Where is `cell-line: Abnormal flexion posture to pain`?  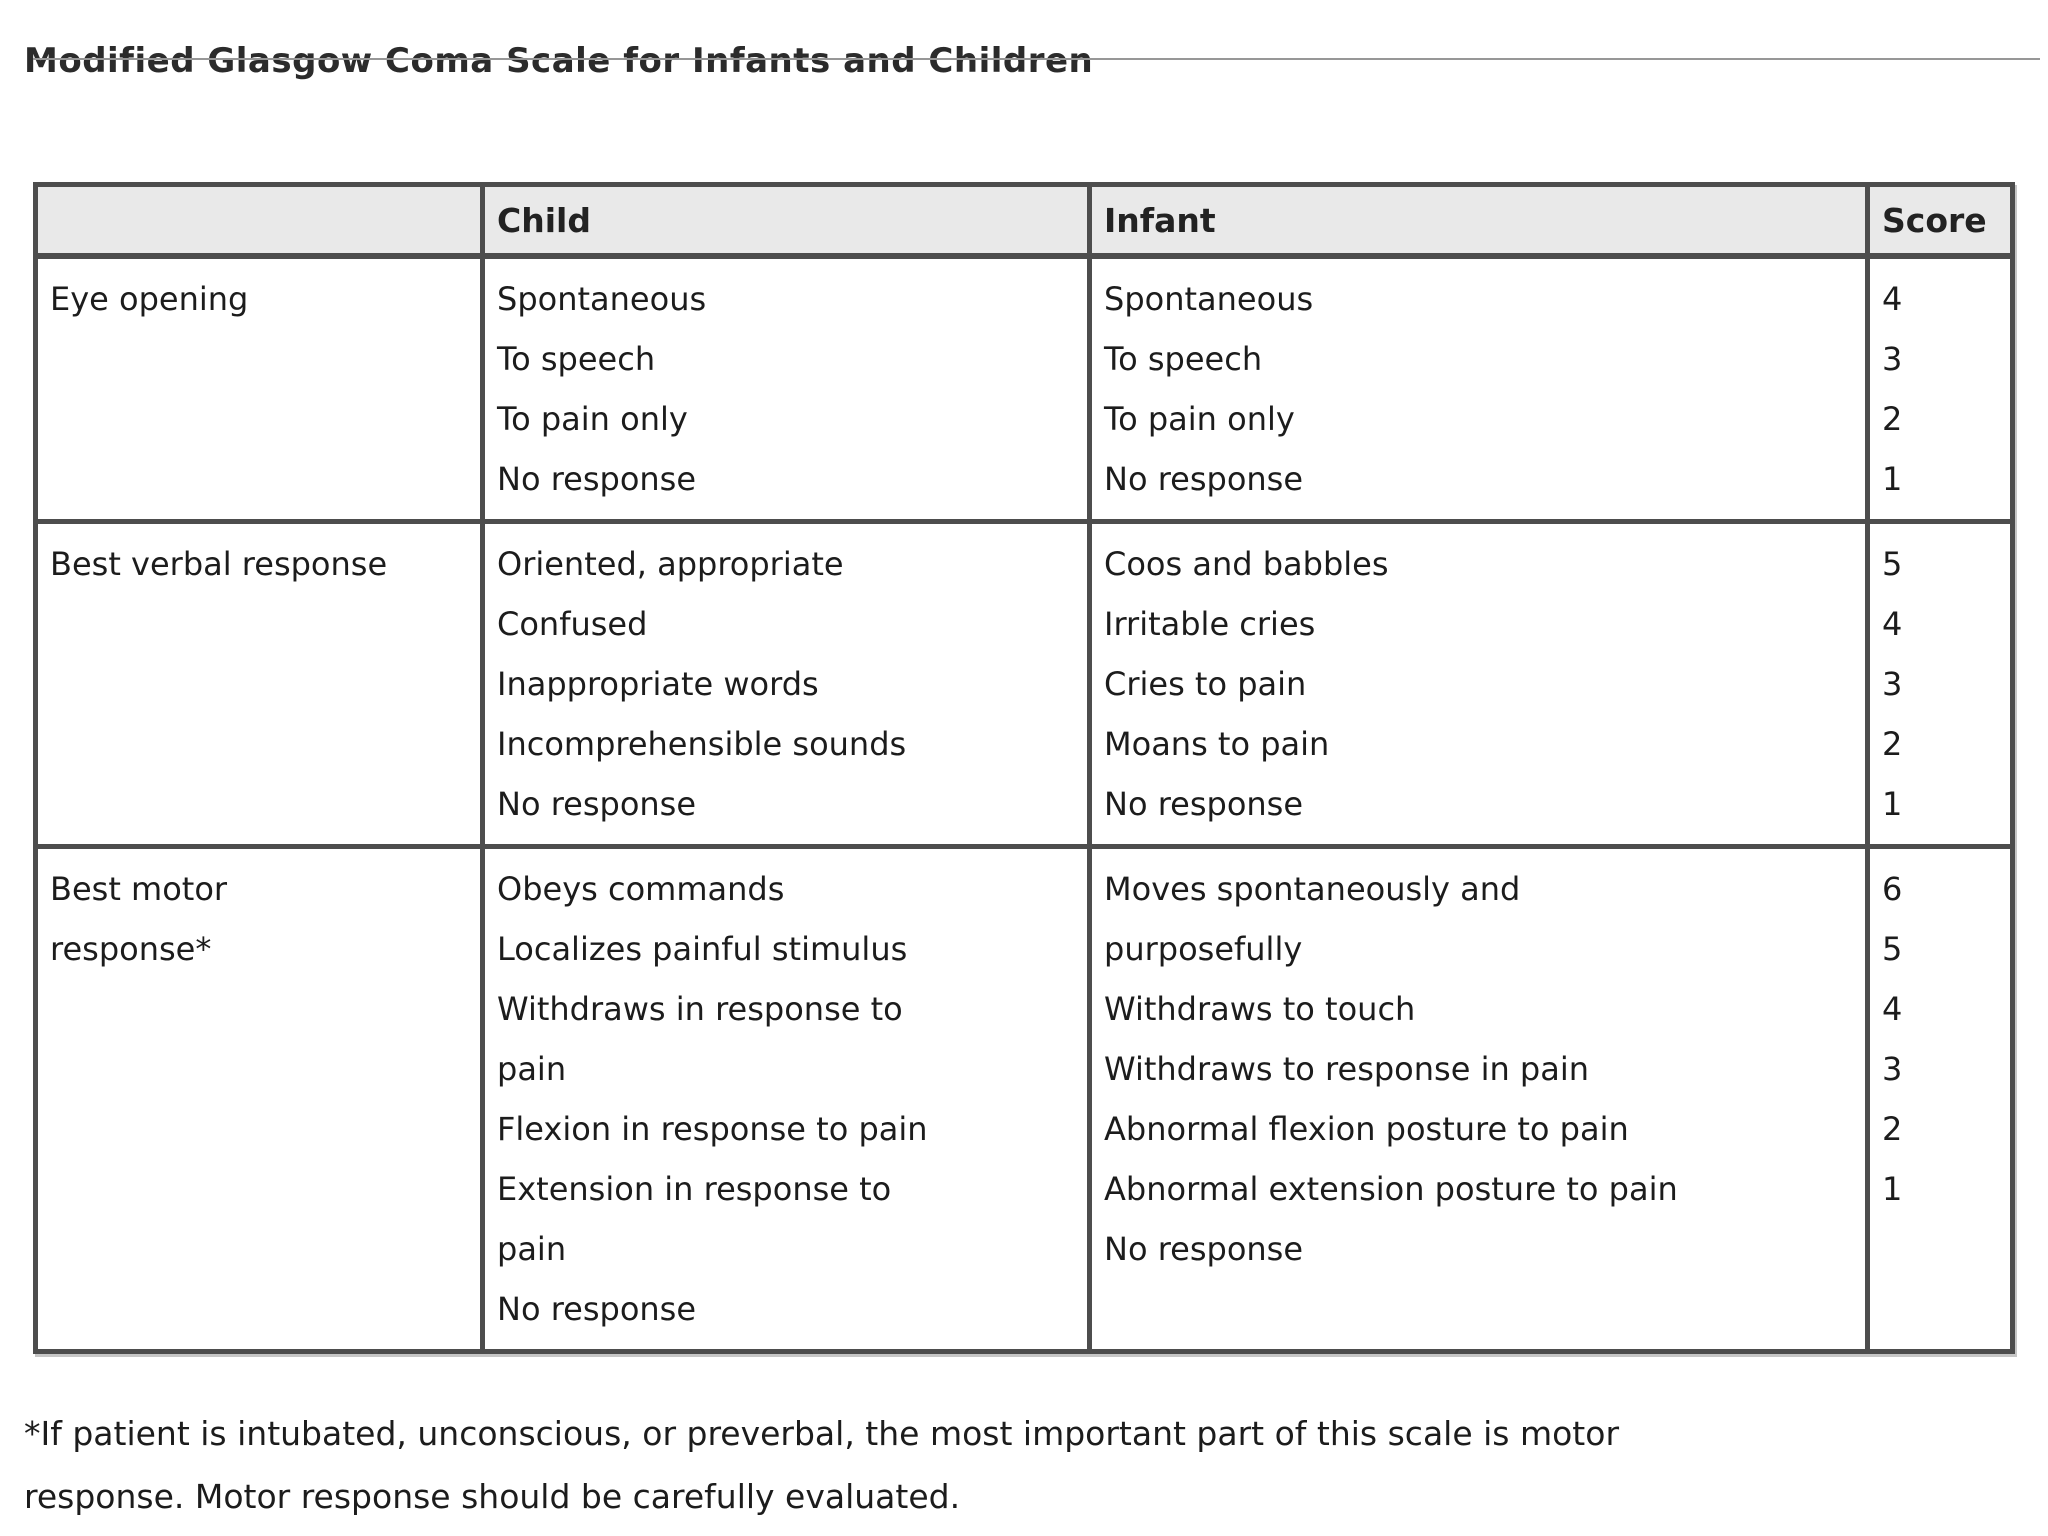 cell-line: Abnormal flexion posture to pain is located at coordinates (1366, 1129).